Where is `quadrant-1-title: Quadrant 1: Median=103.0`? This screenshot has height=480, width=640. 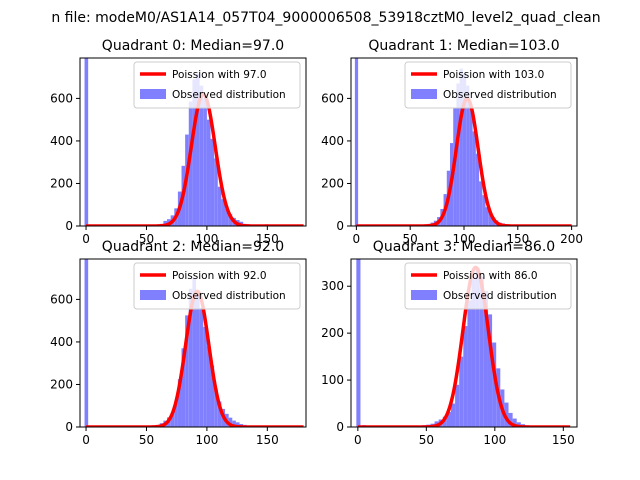
quadrant-1-title: Quadrant 1: Median=103.0 is located at coordinates (463, 46).